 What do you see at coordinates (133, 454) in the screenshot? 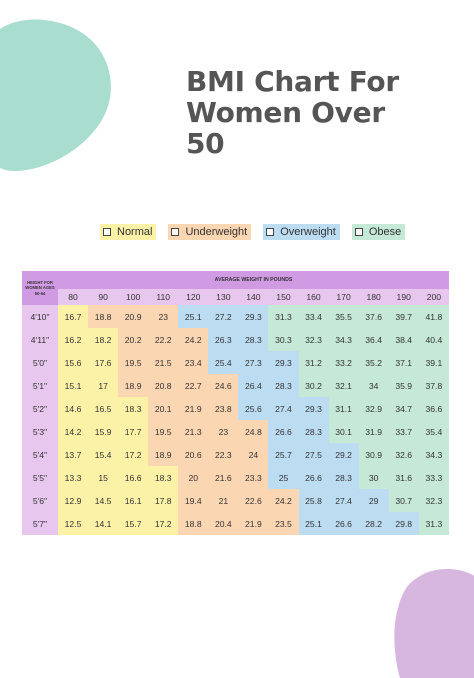
I see `bmi-cell: 17.2` at bounding box center [133, 454].